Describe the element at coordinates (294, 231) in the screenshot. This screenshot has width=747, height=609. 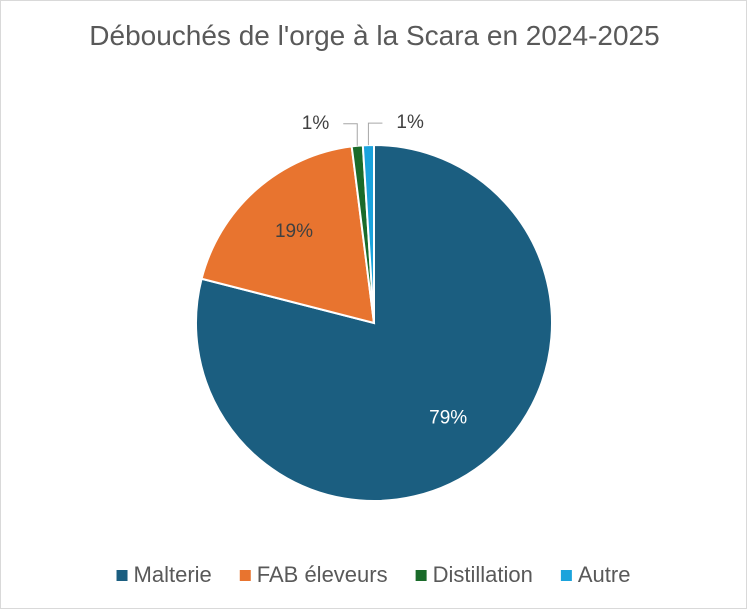
I see `data-label: 19%` at that location.